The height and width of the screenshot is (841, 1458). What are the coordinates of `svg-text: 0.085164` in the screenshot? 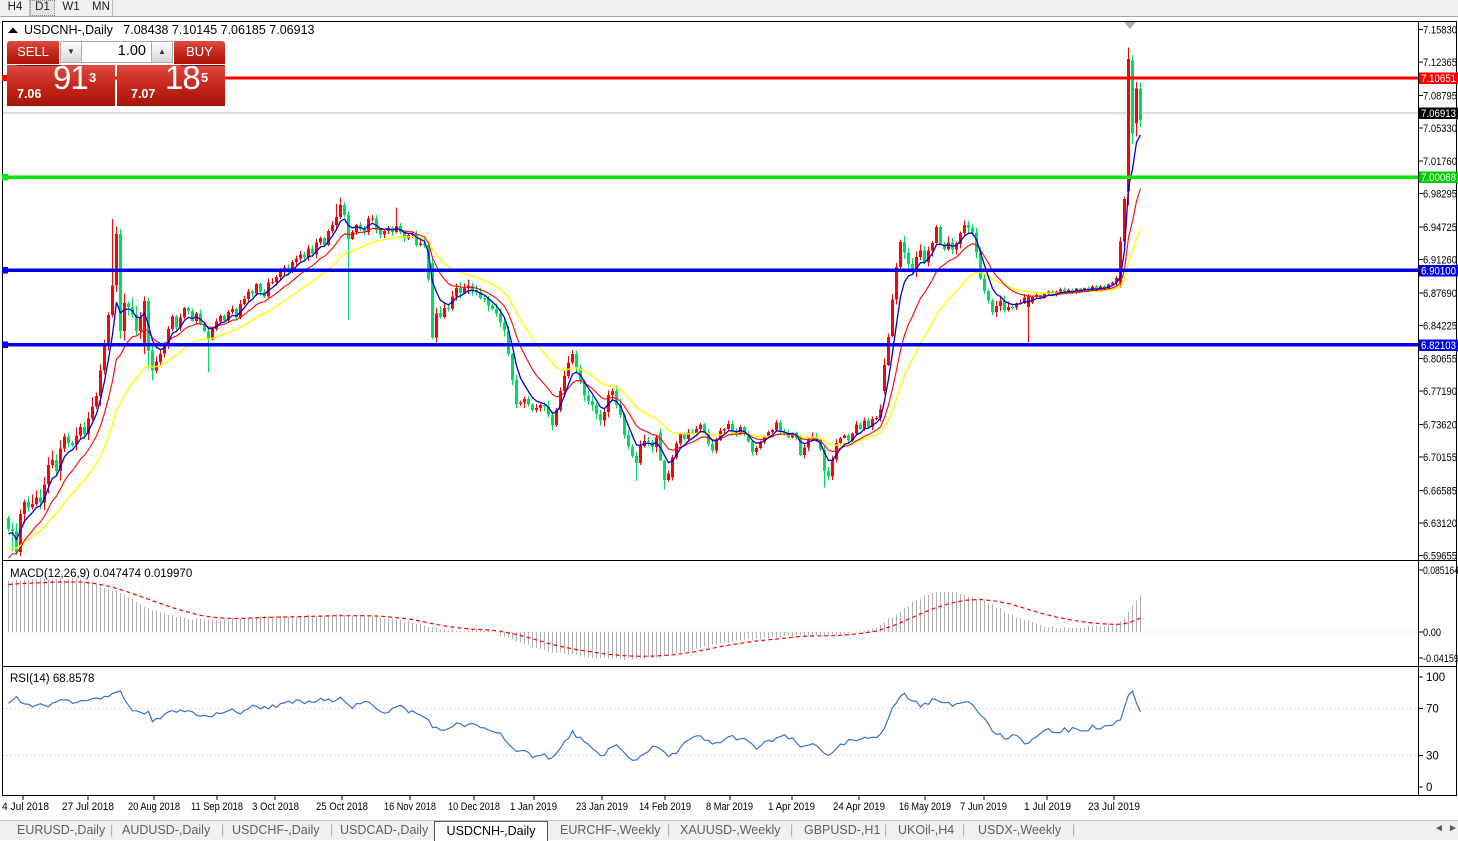 It's located at (1440, 571).